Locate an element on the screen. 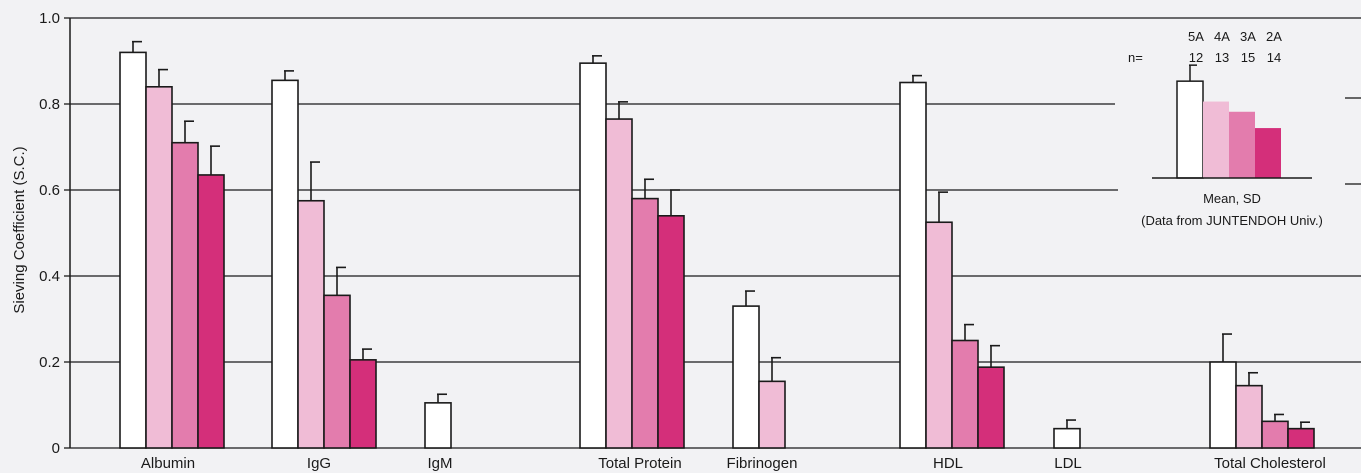 This screenshot has height=473, width=1361. legend-series-n: 12 is located at coordinates (1196, 57).